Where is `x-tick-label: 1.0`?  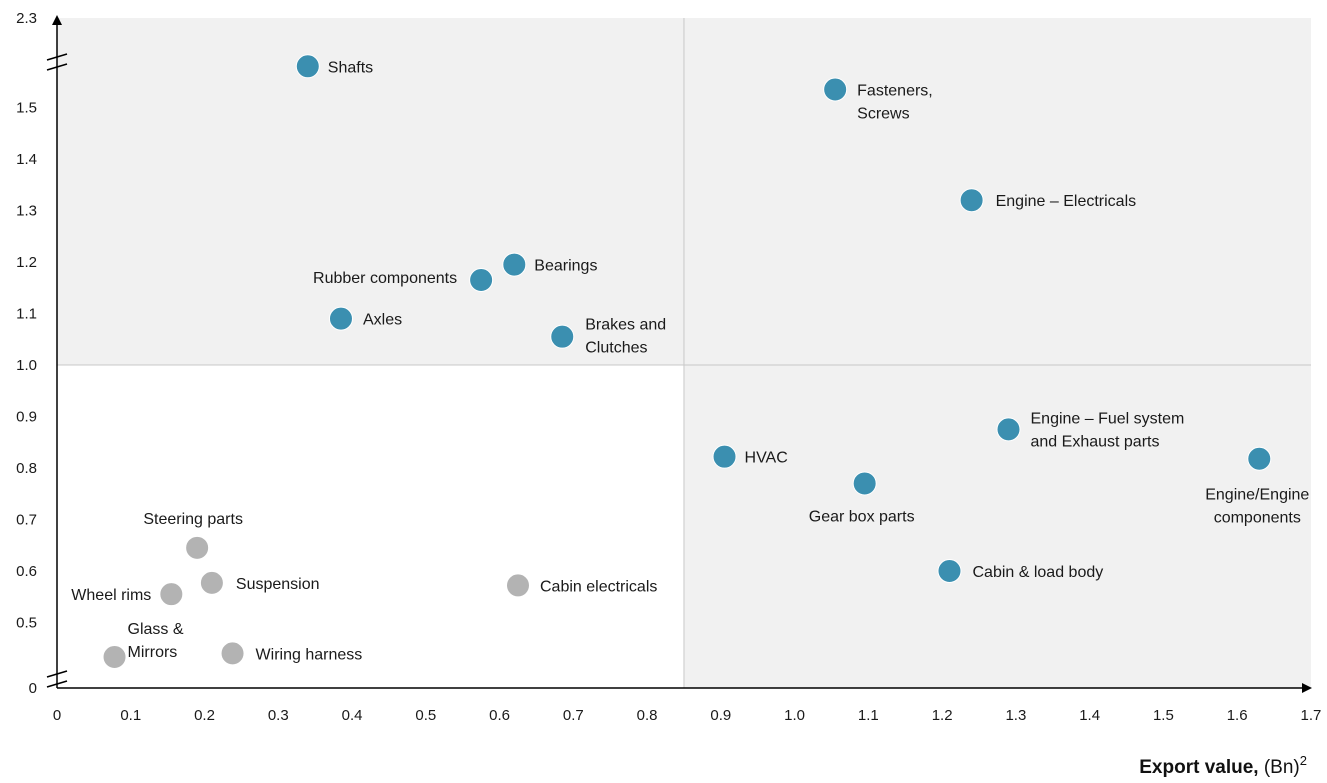
x-tick-label: 1.0 is located at coordinates (794, 715).